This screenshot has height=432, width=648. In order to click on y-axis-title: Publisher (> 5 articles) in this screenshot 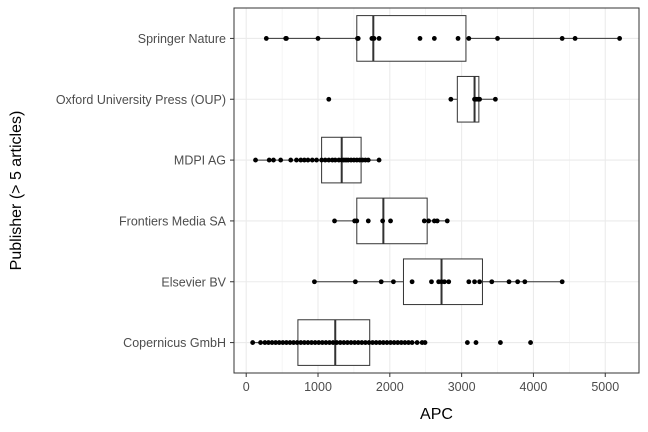, I will do `click(16, 191)`.